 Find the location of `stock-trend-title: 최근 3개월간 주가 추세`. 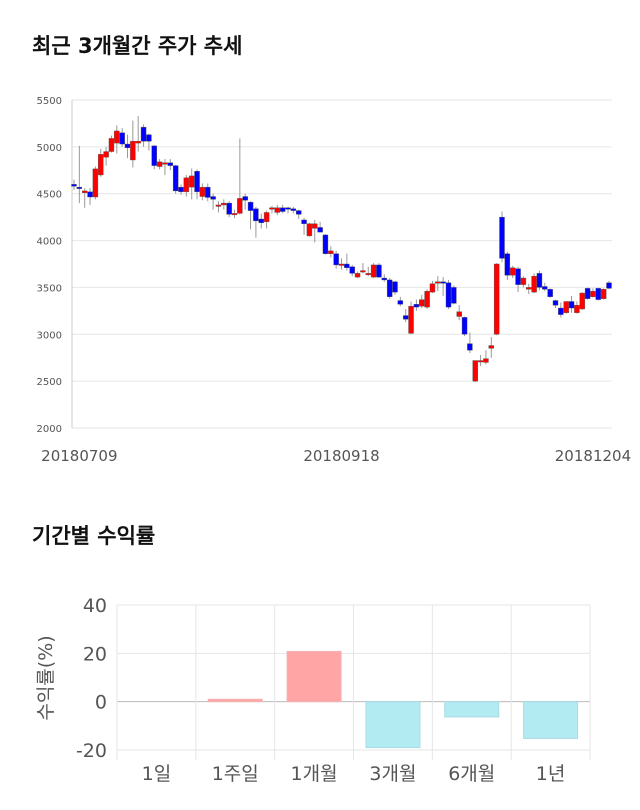

stock-trend-title: 최근 3개월간 주가 추세 is located at coordinates (137, 46).